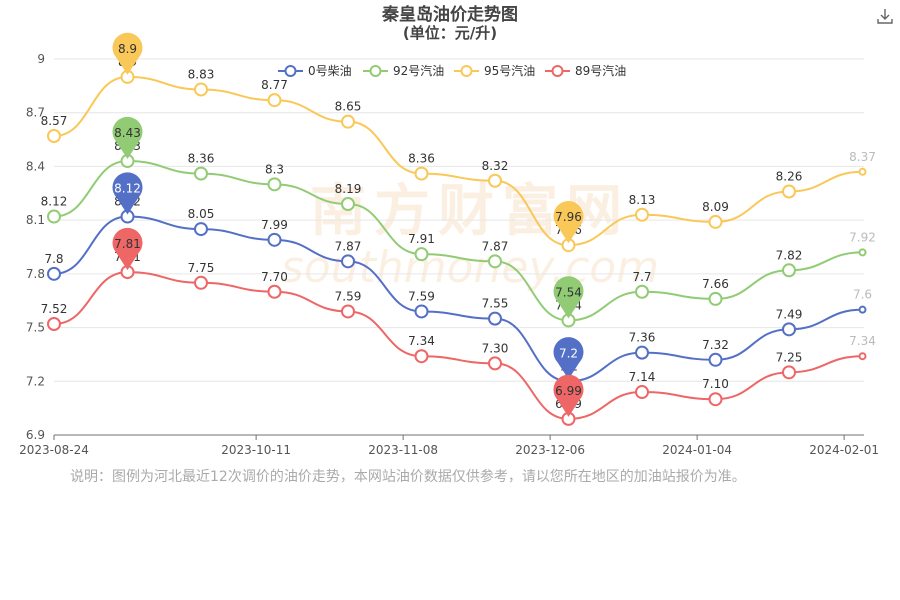 This screenshot has height=600, width=900. Describe the element at coordinates (274, 169) in the screenshot. I see `data-label: 8.3` at that location.